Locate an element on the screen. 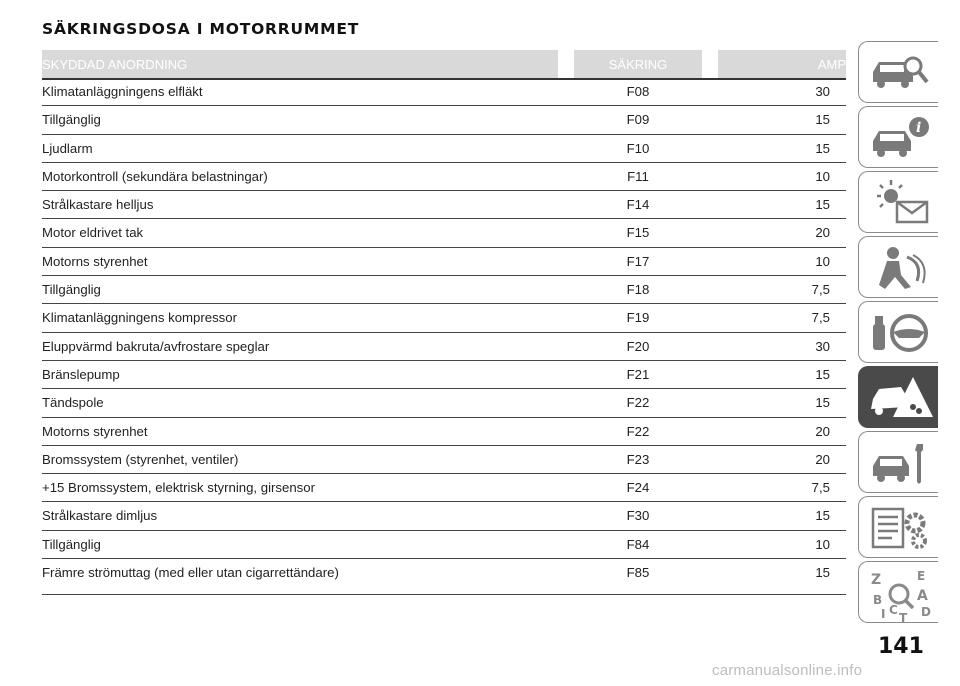 The width and height of the screenshot is (960, 686). tab-emergency is located at coordinates (898, 397).